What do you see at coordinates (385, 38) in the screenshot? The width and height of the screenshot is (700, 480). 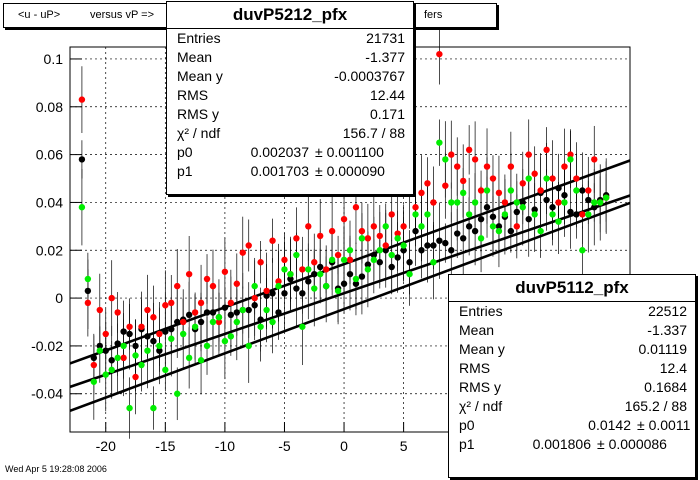 I see `entries-value: 21731` at bounding box center [385, 38].